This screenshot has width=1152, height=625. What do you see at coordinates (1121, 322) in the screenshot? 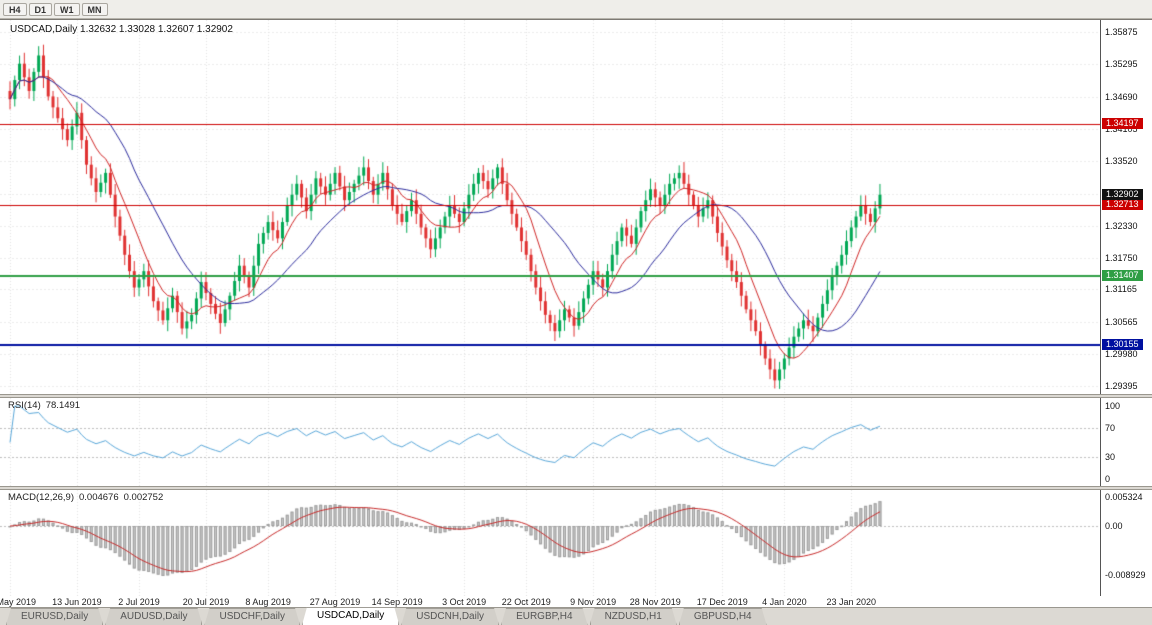
I see `price-axis-label: 1.30565` at bounding box center [1121, 322].